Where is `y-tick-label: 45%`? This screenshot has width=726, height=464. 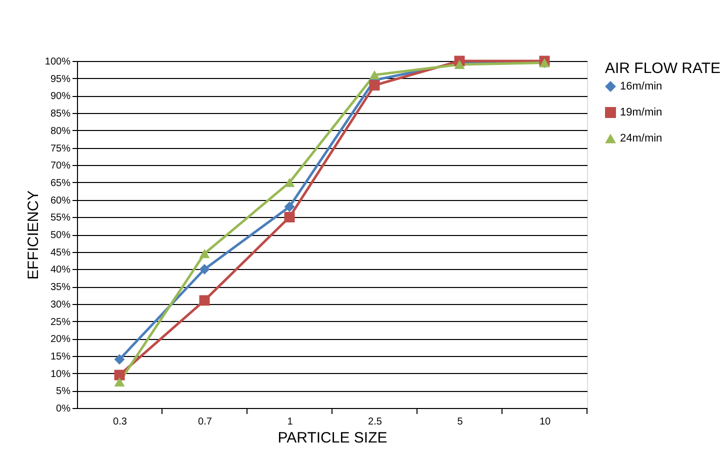 y-tick-label: 45% is located at coordinates (60, 252).